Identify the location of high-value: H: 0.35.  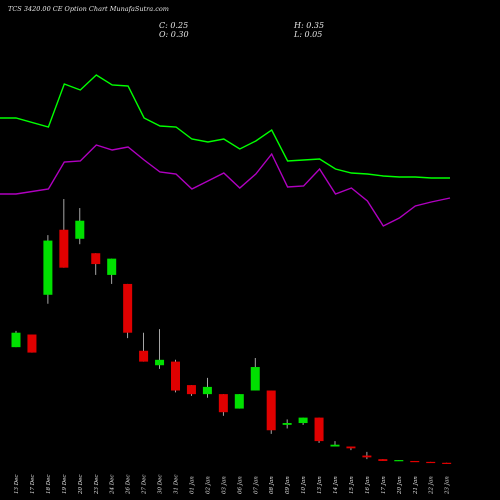
(309, 25).